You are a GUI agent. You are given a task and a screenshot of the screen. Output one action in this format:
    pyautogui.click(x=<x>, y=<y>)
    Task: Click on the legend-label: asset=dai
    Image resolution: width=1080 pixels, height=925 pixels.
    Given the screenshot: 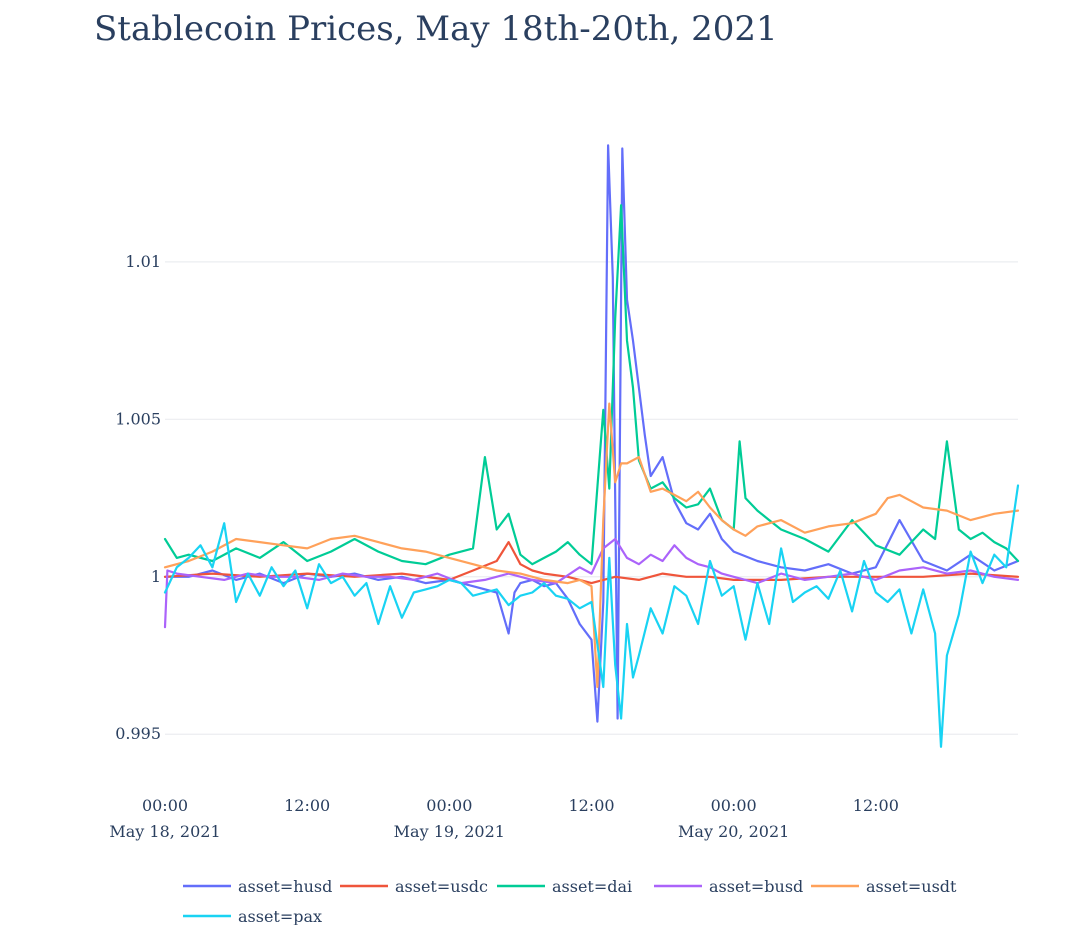 What is the action you would take?
    pyautogui.click(x=592, y=886)
    